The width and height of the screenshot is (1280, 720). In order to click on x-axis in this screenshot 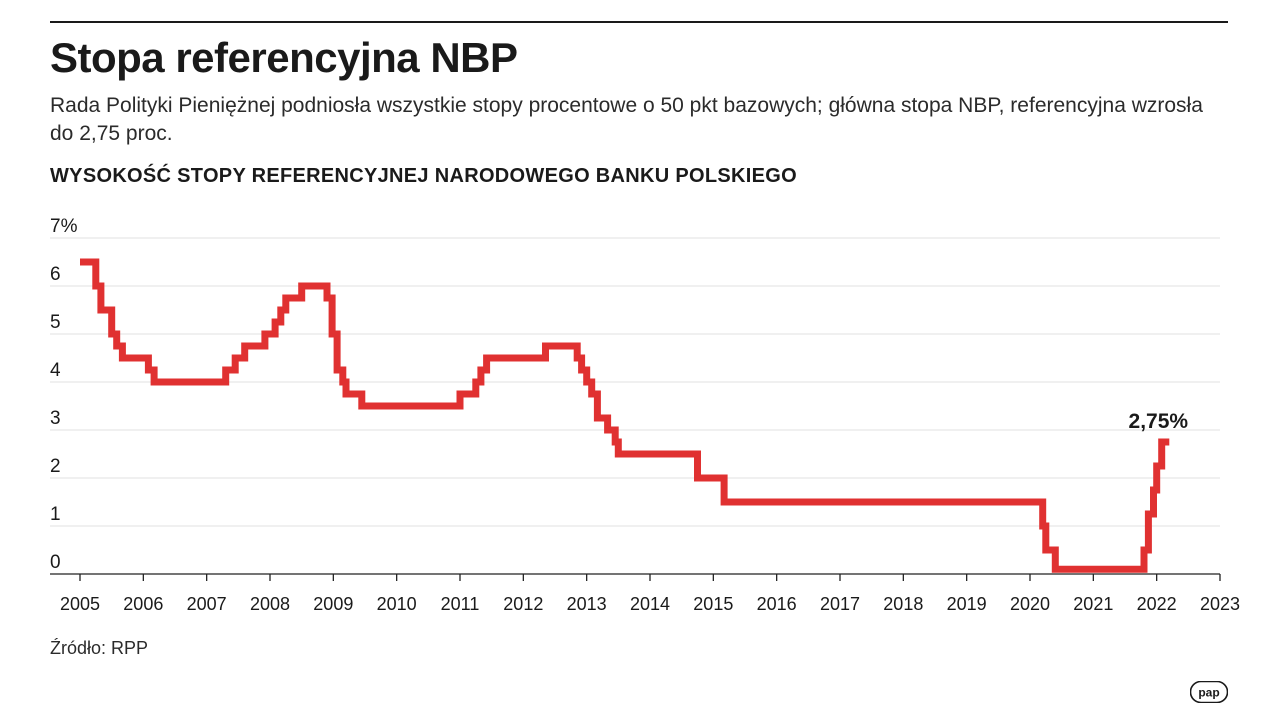, I will do `click(635, 577)`.